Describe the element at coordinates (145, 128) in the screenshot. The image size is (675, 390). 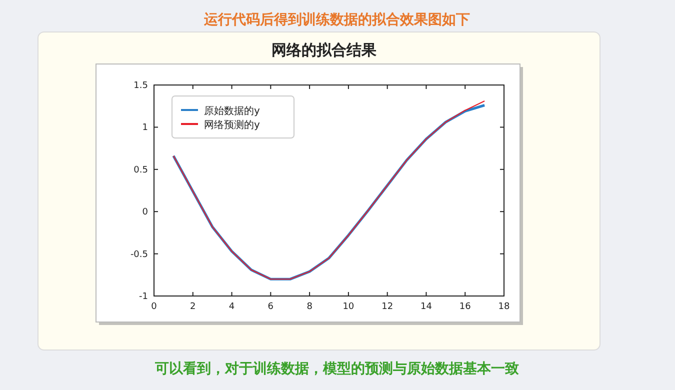
I see `y-tick-label: 1` at that location.